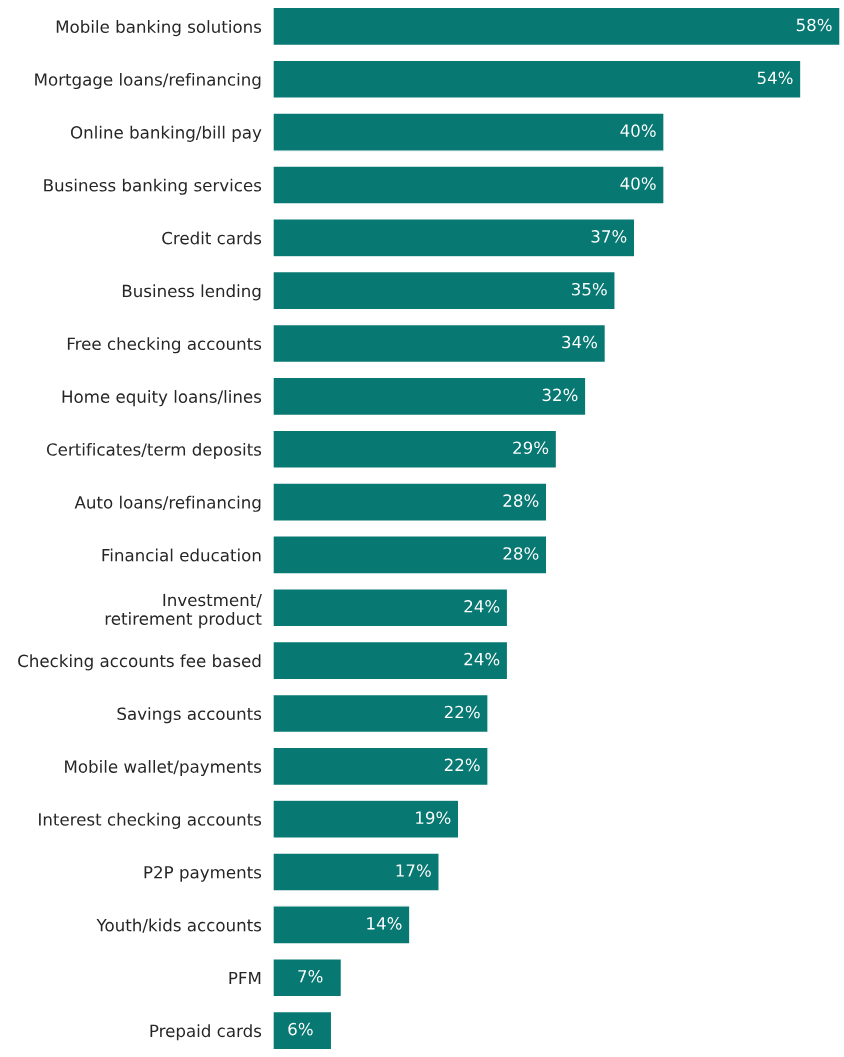  I want to click on y-tick-label: Mortgage loans/refinancing, so click(148, 81).